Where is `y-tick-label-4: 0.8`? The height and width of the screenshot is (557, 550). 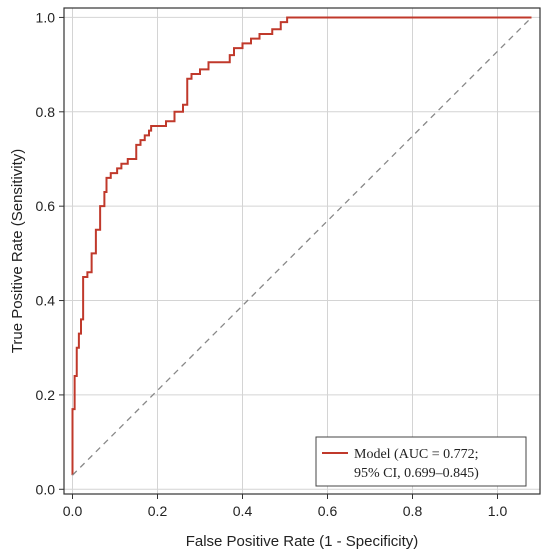 y-tick-label-4: 0.8 is located at coordinates (46, 112).